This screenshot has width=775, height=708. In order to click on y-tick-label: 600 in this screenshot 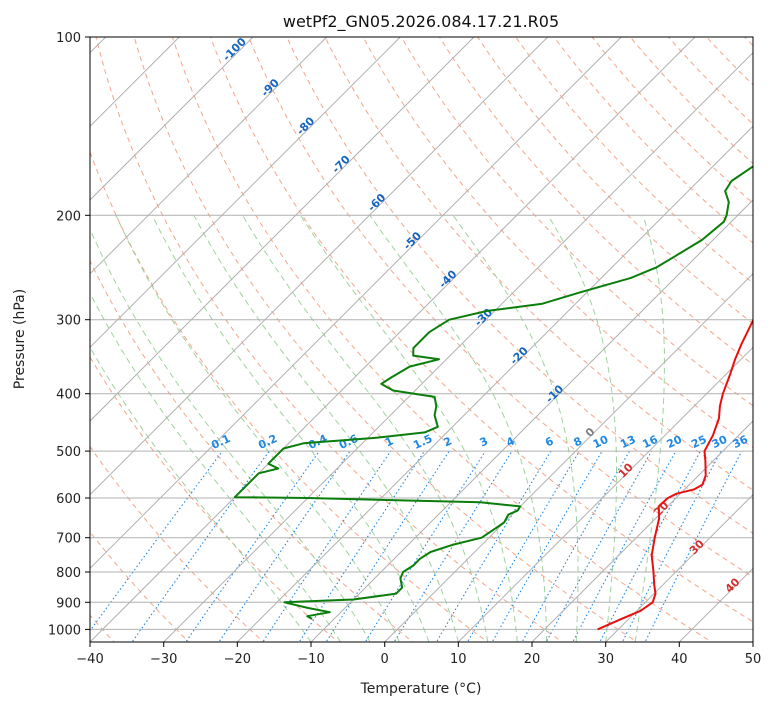, I will do `click(68, 499)`.